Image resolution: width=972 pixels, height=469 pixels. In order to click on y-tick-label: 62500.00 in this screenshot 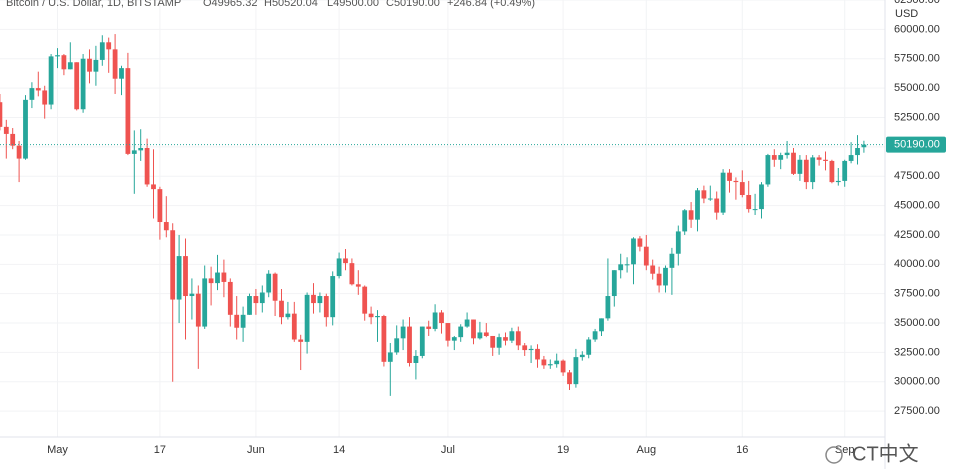, I will do `click(917, 3)`.